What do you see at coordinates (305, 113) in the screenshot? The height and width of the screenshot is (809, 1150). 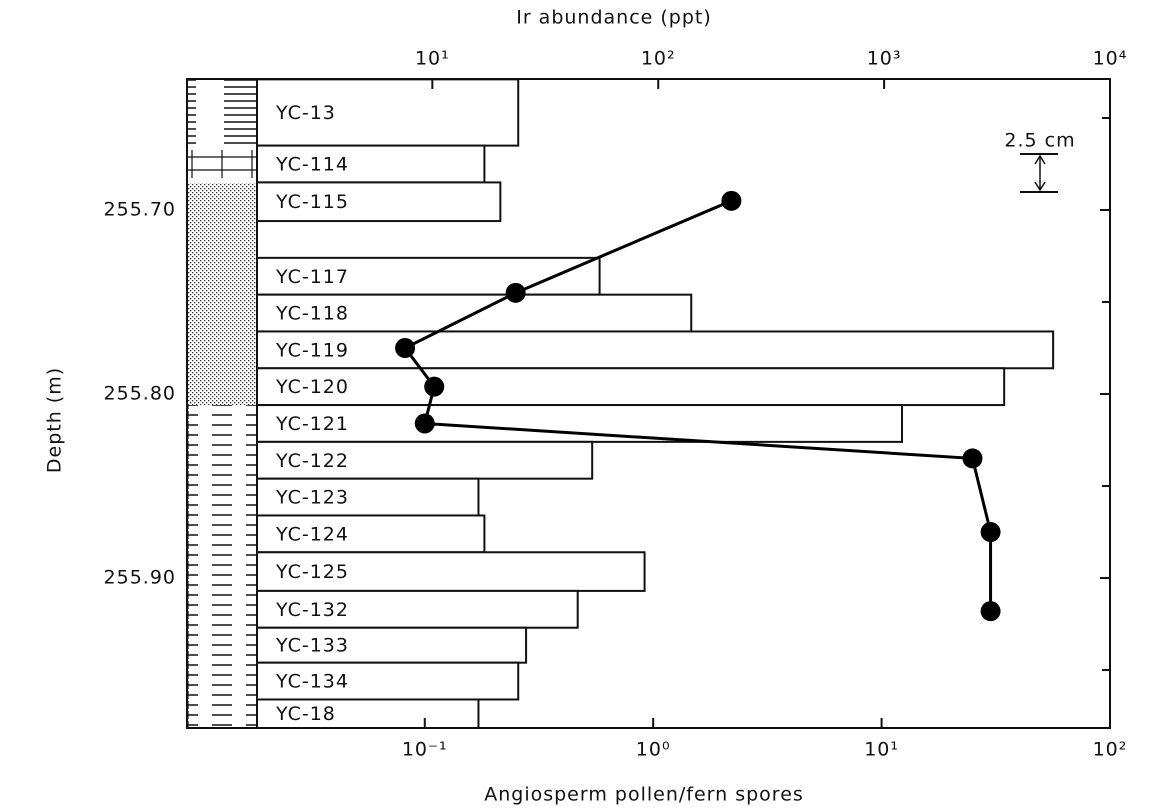 I see `sample-label: YC-13` at bounding box center [305, 113].